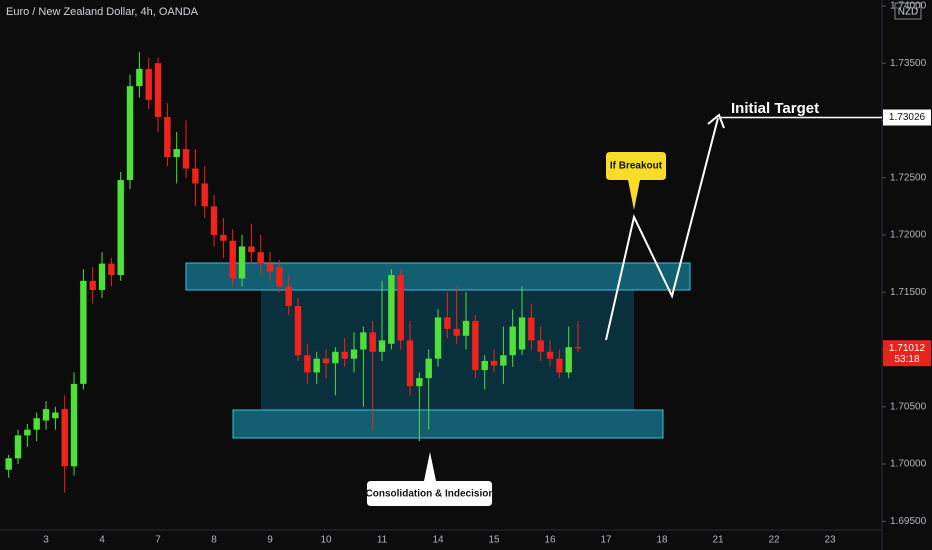 The width and height of the screenshot is (932, 550). What do you see at coordinates (908, 521) in the screenshot?
I see `y-tick-label: 1.69500` at bounding box center [908, 521].